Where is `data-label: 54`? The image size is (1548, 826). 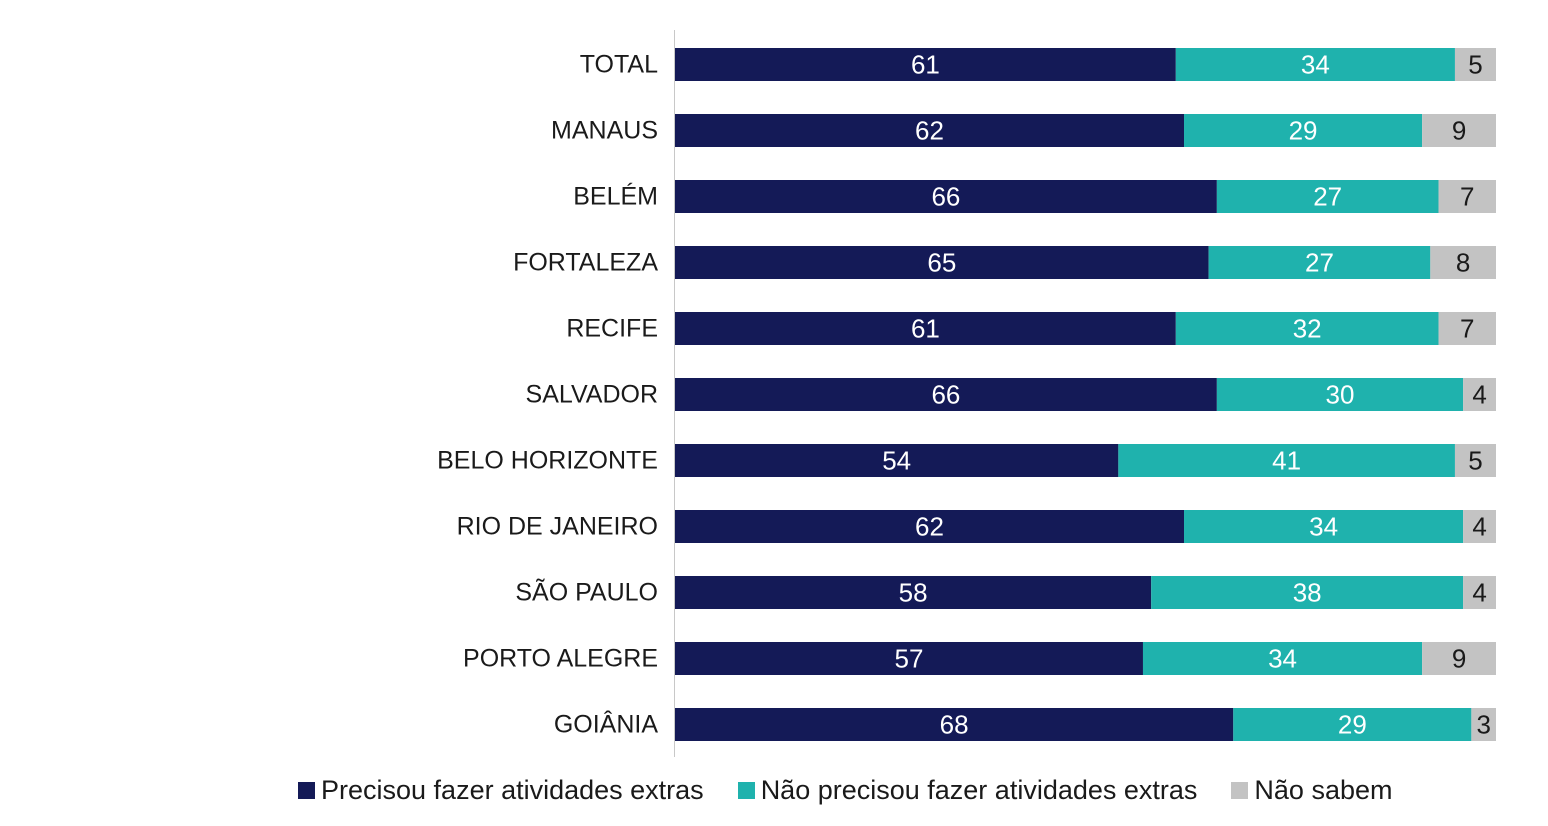
data-label: 54 is located at coordinates (896, 461).